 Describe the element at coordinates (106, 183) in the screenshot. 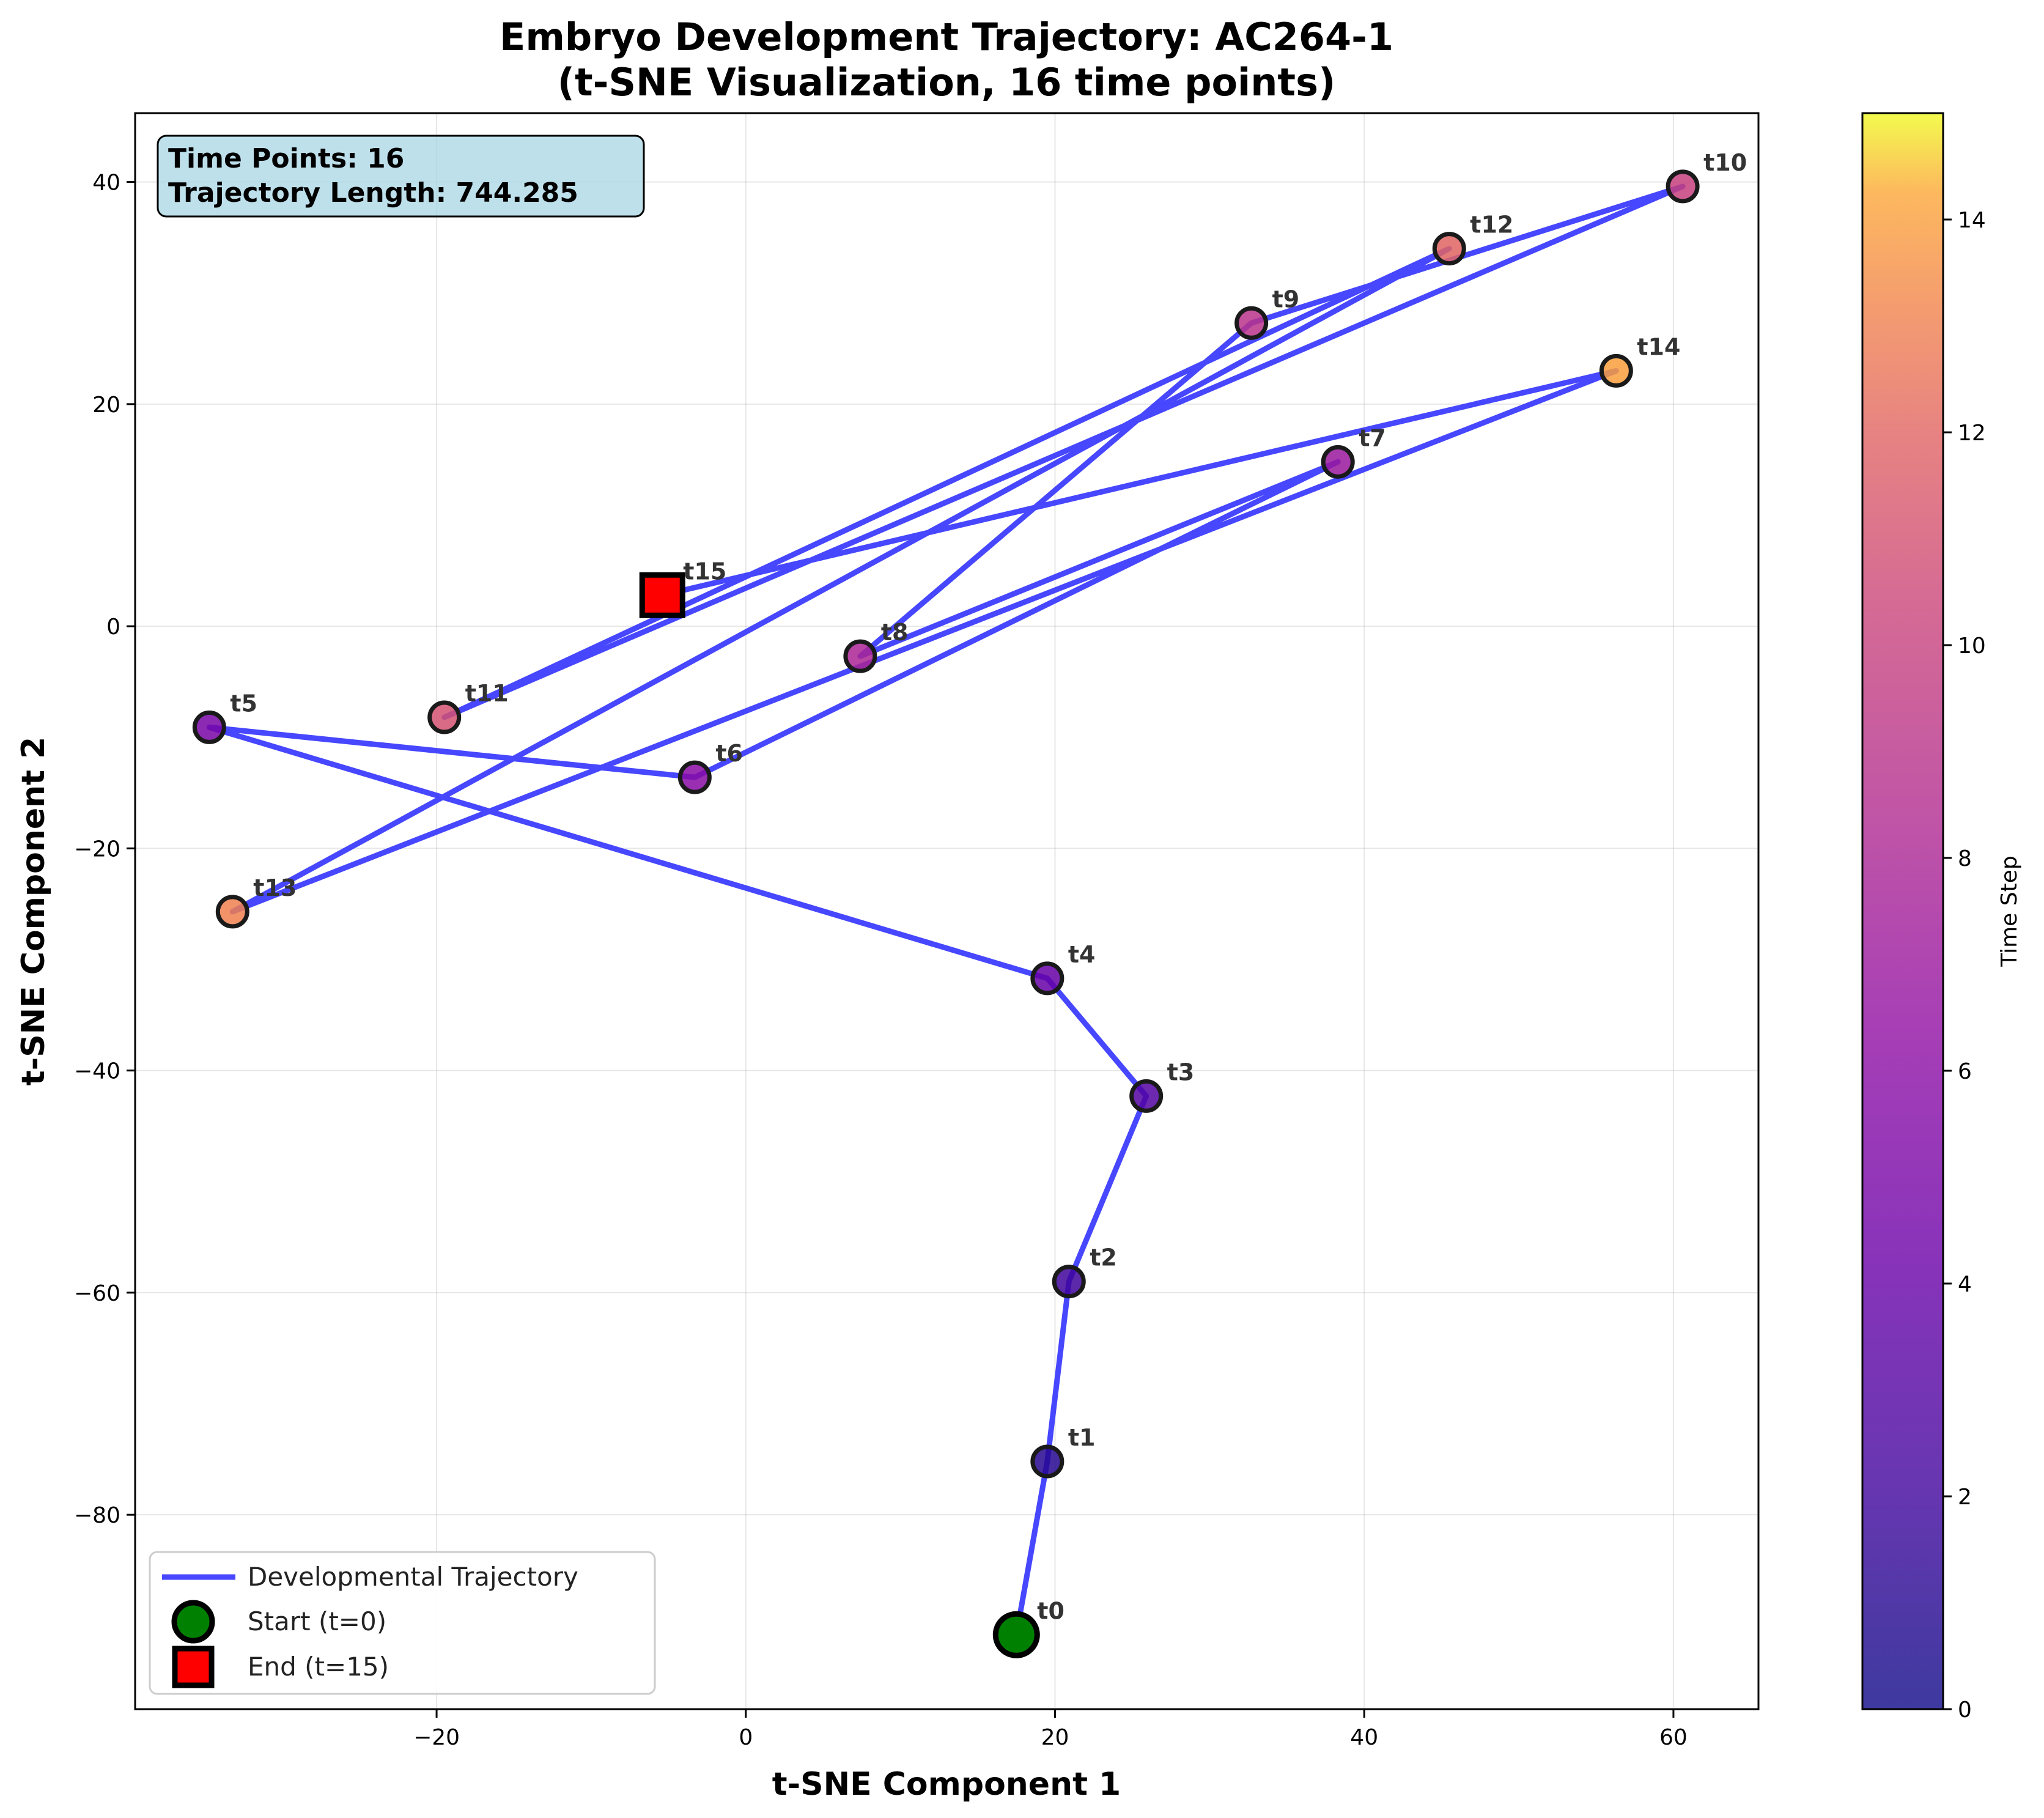

I see `y-tick-label: 40` at that location.